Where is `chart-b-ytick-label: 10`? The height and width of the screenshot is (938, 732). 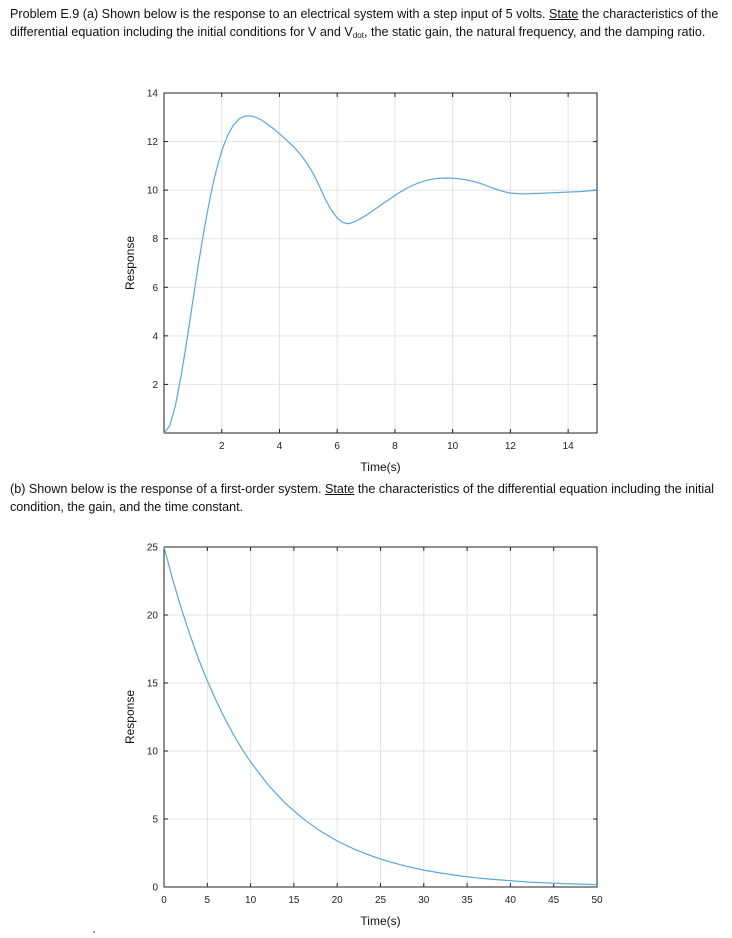
chart-b-ytick-label: 10 is located at coordinates (153, 752).